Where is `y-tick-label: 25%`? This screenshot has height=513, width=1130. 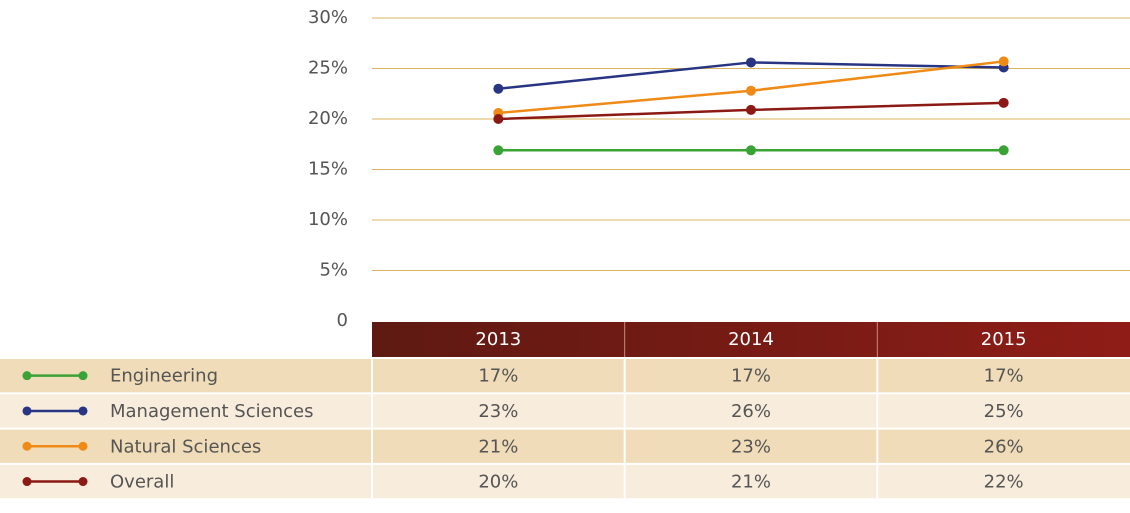
y-tick-label: 25% is located at coordinates (328, 68).